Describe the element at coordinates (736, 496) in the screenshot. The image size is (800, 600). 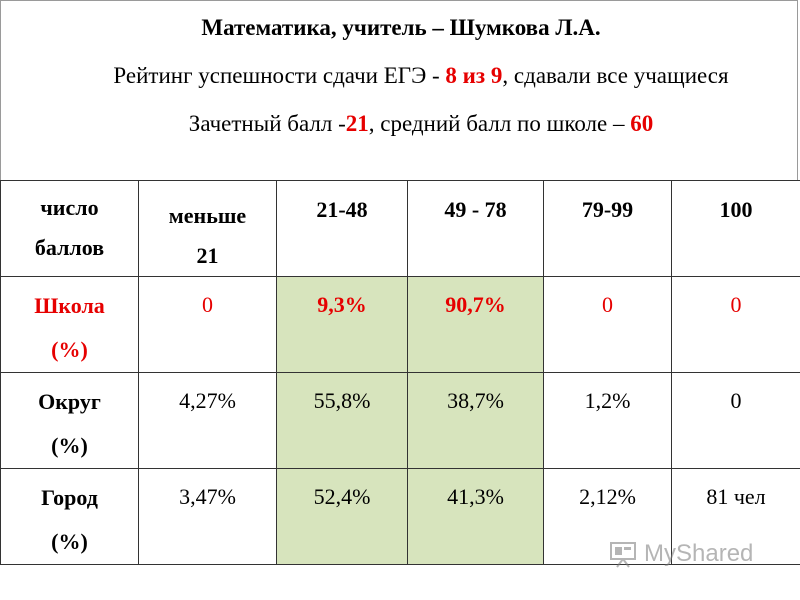
I see `cell-value: 81 чел` at that location.